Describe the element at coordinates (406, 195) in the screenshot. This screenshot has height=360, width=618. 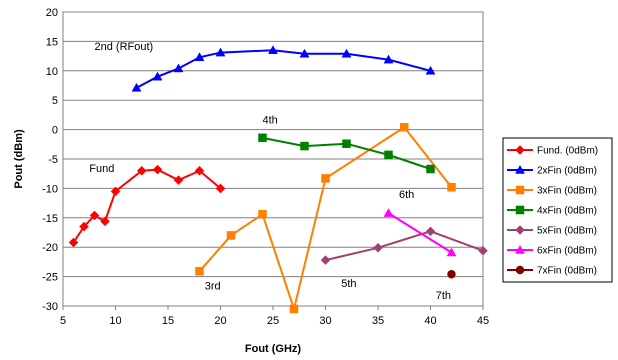
I see `annotation-label: 6th` at that location.